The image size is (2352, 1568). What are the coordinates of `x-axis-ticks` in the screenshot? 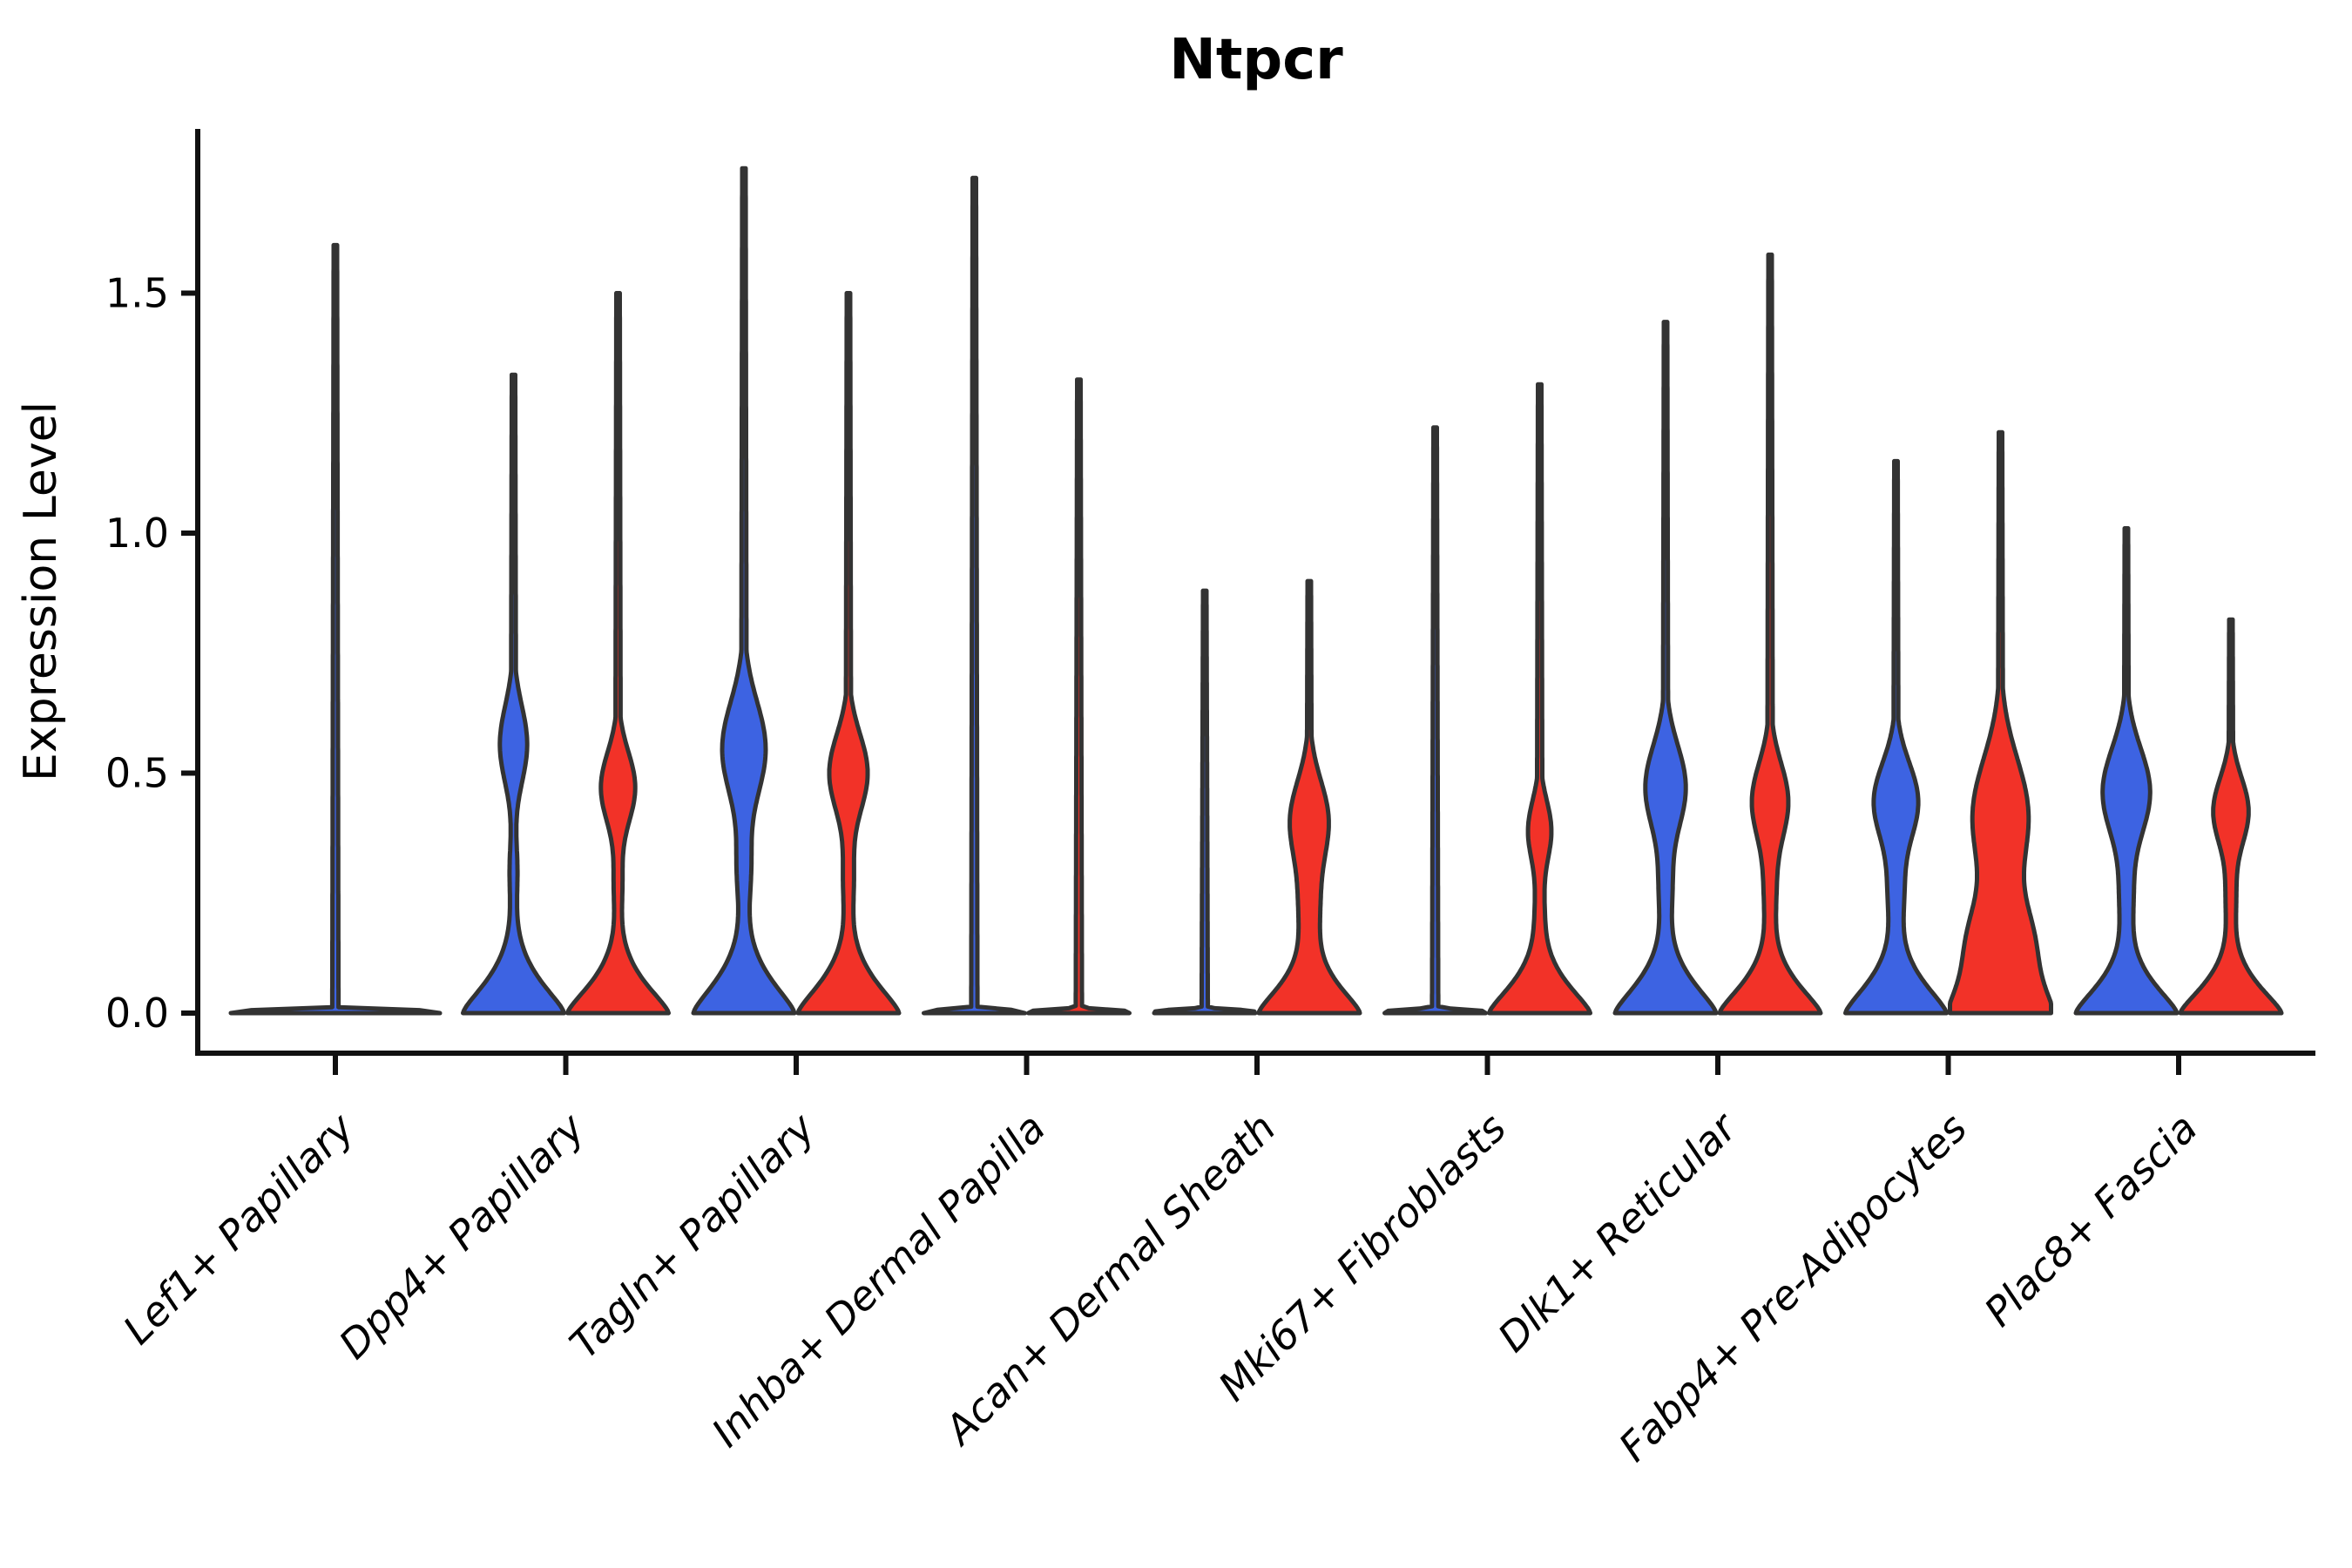 It's located at (1257, 1064).